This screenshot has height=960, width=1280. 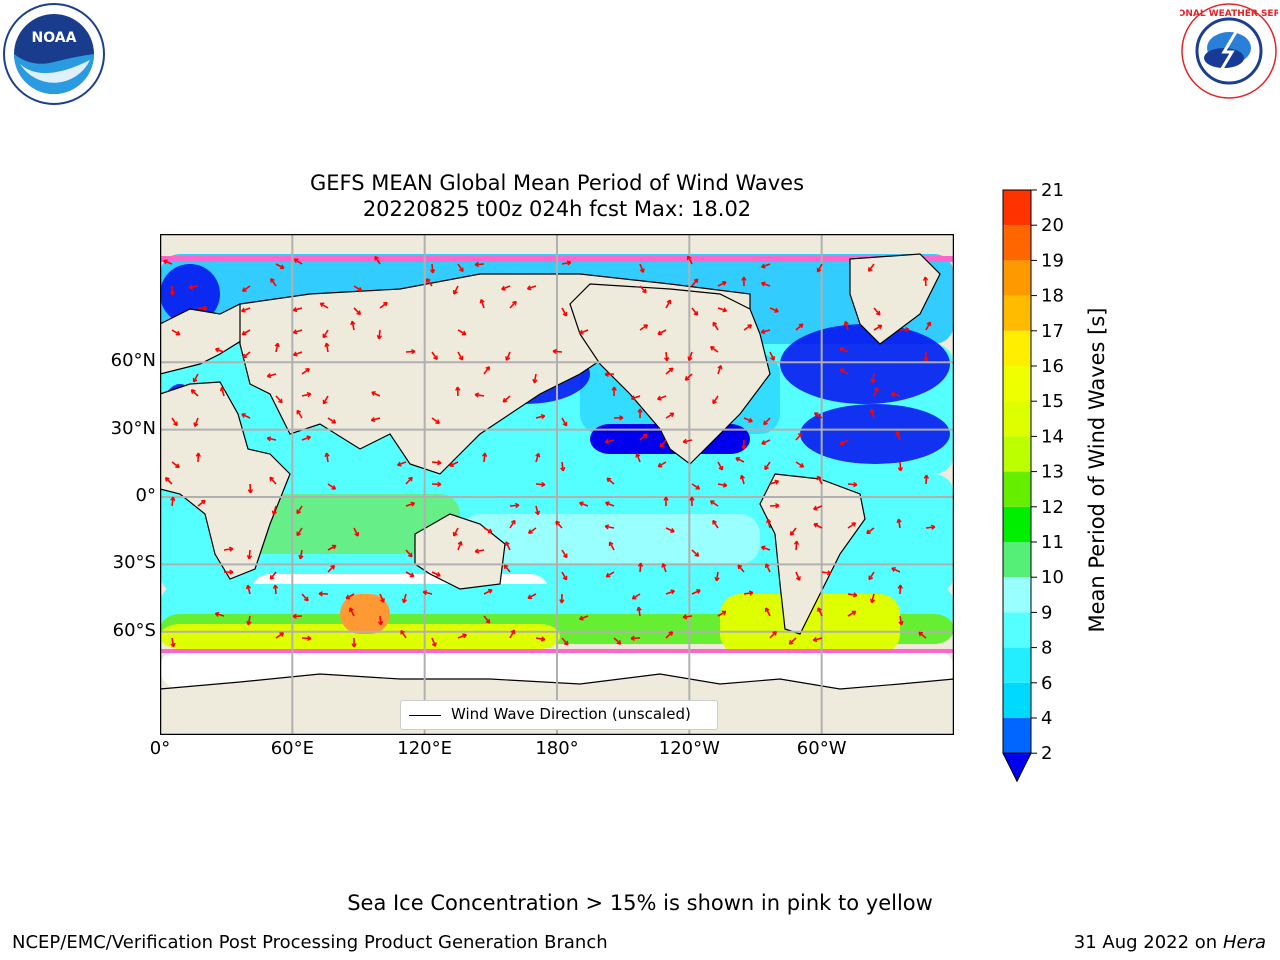 What do you see at coordinates (425, 748) in the screenshot?
I see `x-tick-label: 120°E` at bounding box center [425, 748].